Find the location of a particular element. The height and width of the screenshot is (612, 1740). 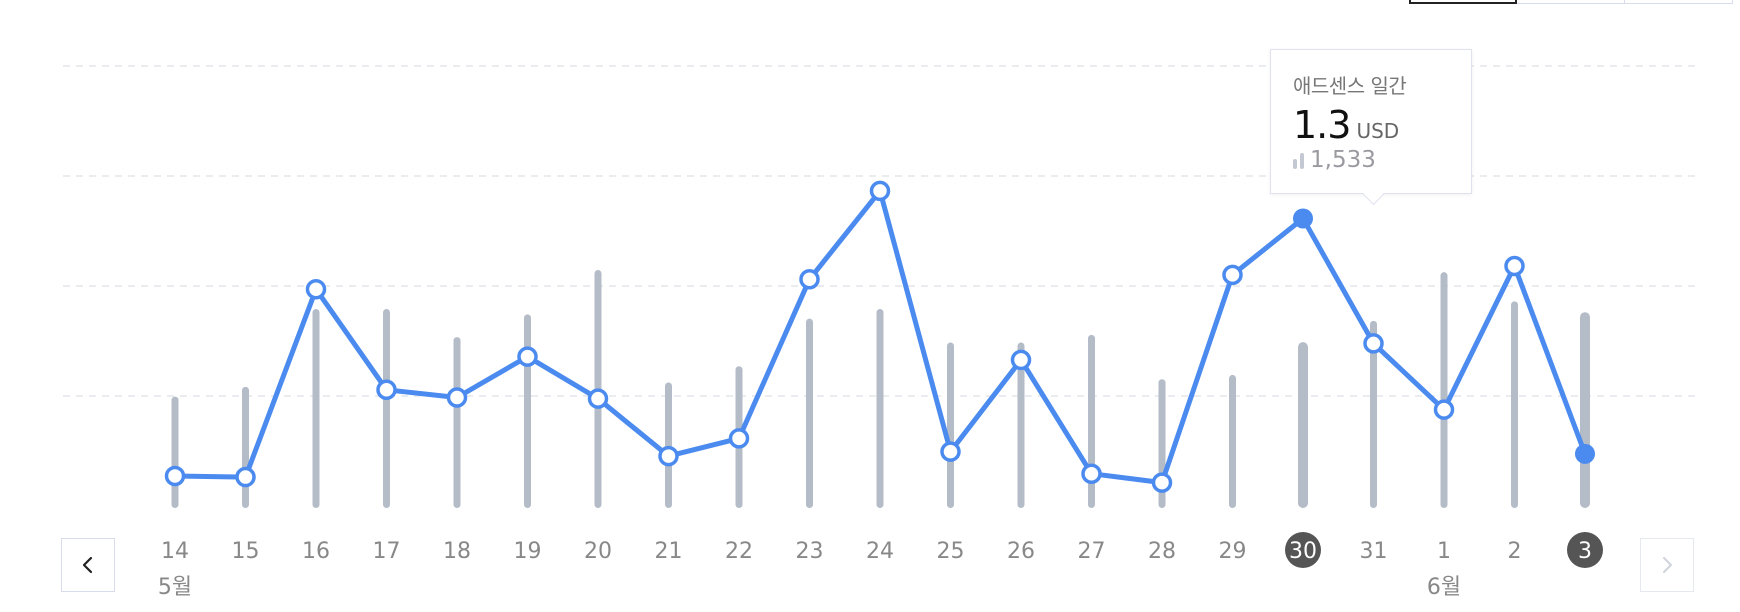

tooltip-unit: USD is located at coordinates (1378, 131).